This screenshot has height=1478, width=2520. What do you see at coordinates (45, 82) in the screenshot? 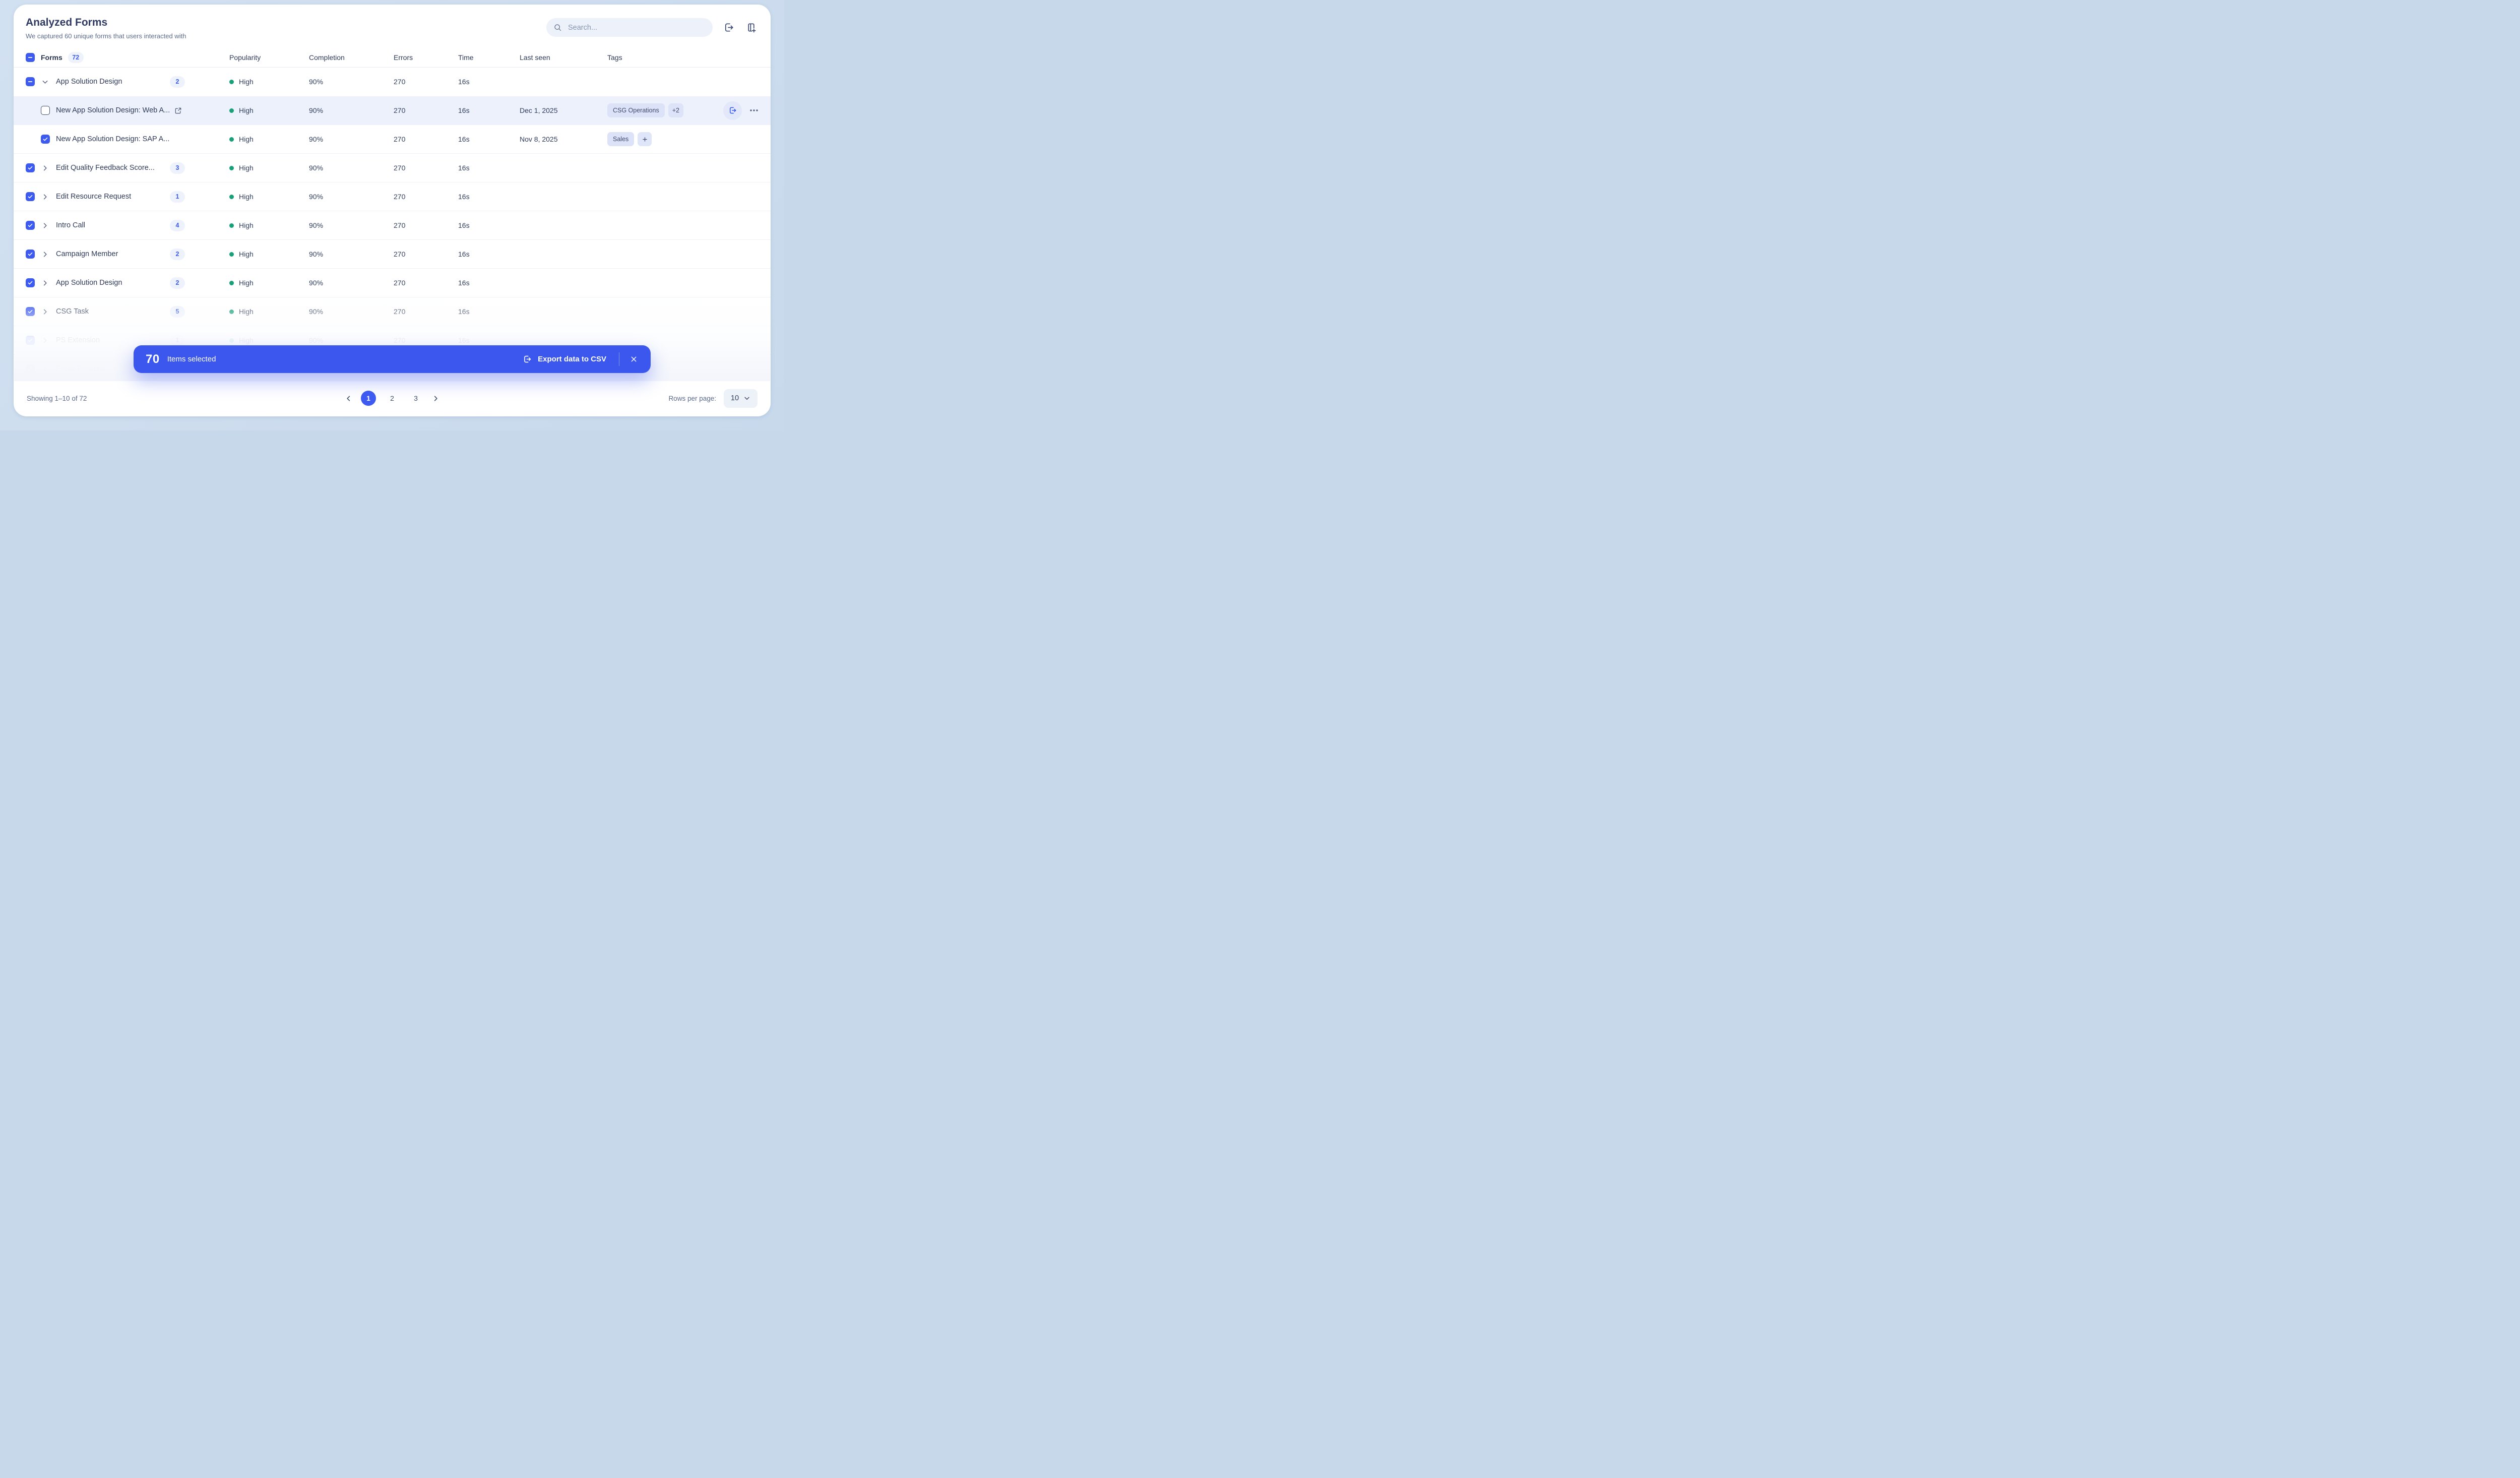
I see `chevron-down-icon` at bounding box center [45, 82].